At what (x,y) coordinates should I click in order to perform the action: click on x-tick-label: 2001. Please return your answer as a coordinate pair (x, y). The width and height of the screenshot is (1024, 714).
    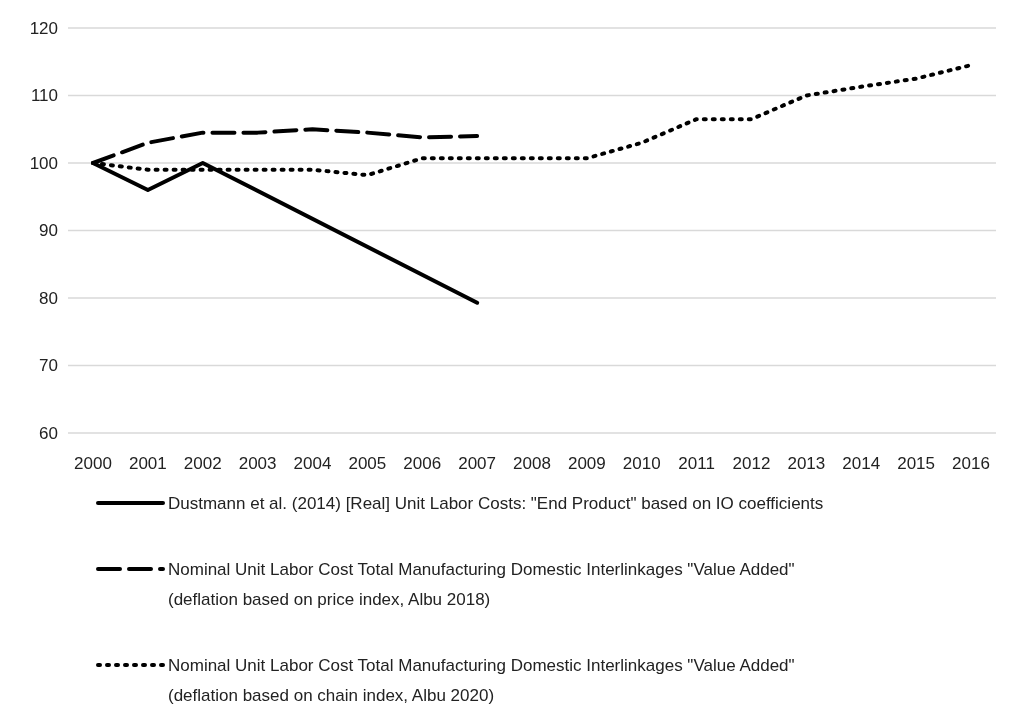
    Looking at the image, I should click on (147, 463).